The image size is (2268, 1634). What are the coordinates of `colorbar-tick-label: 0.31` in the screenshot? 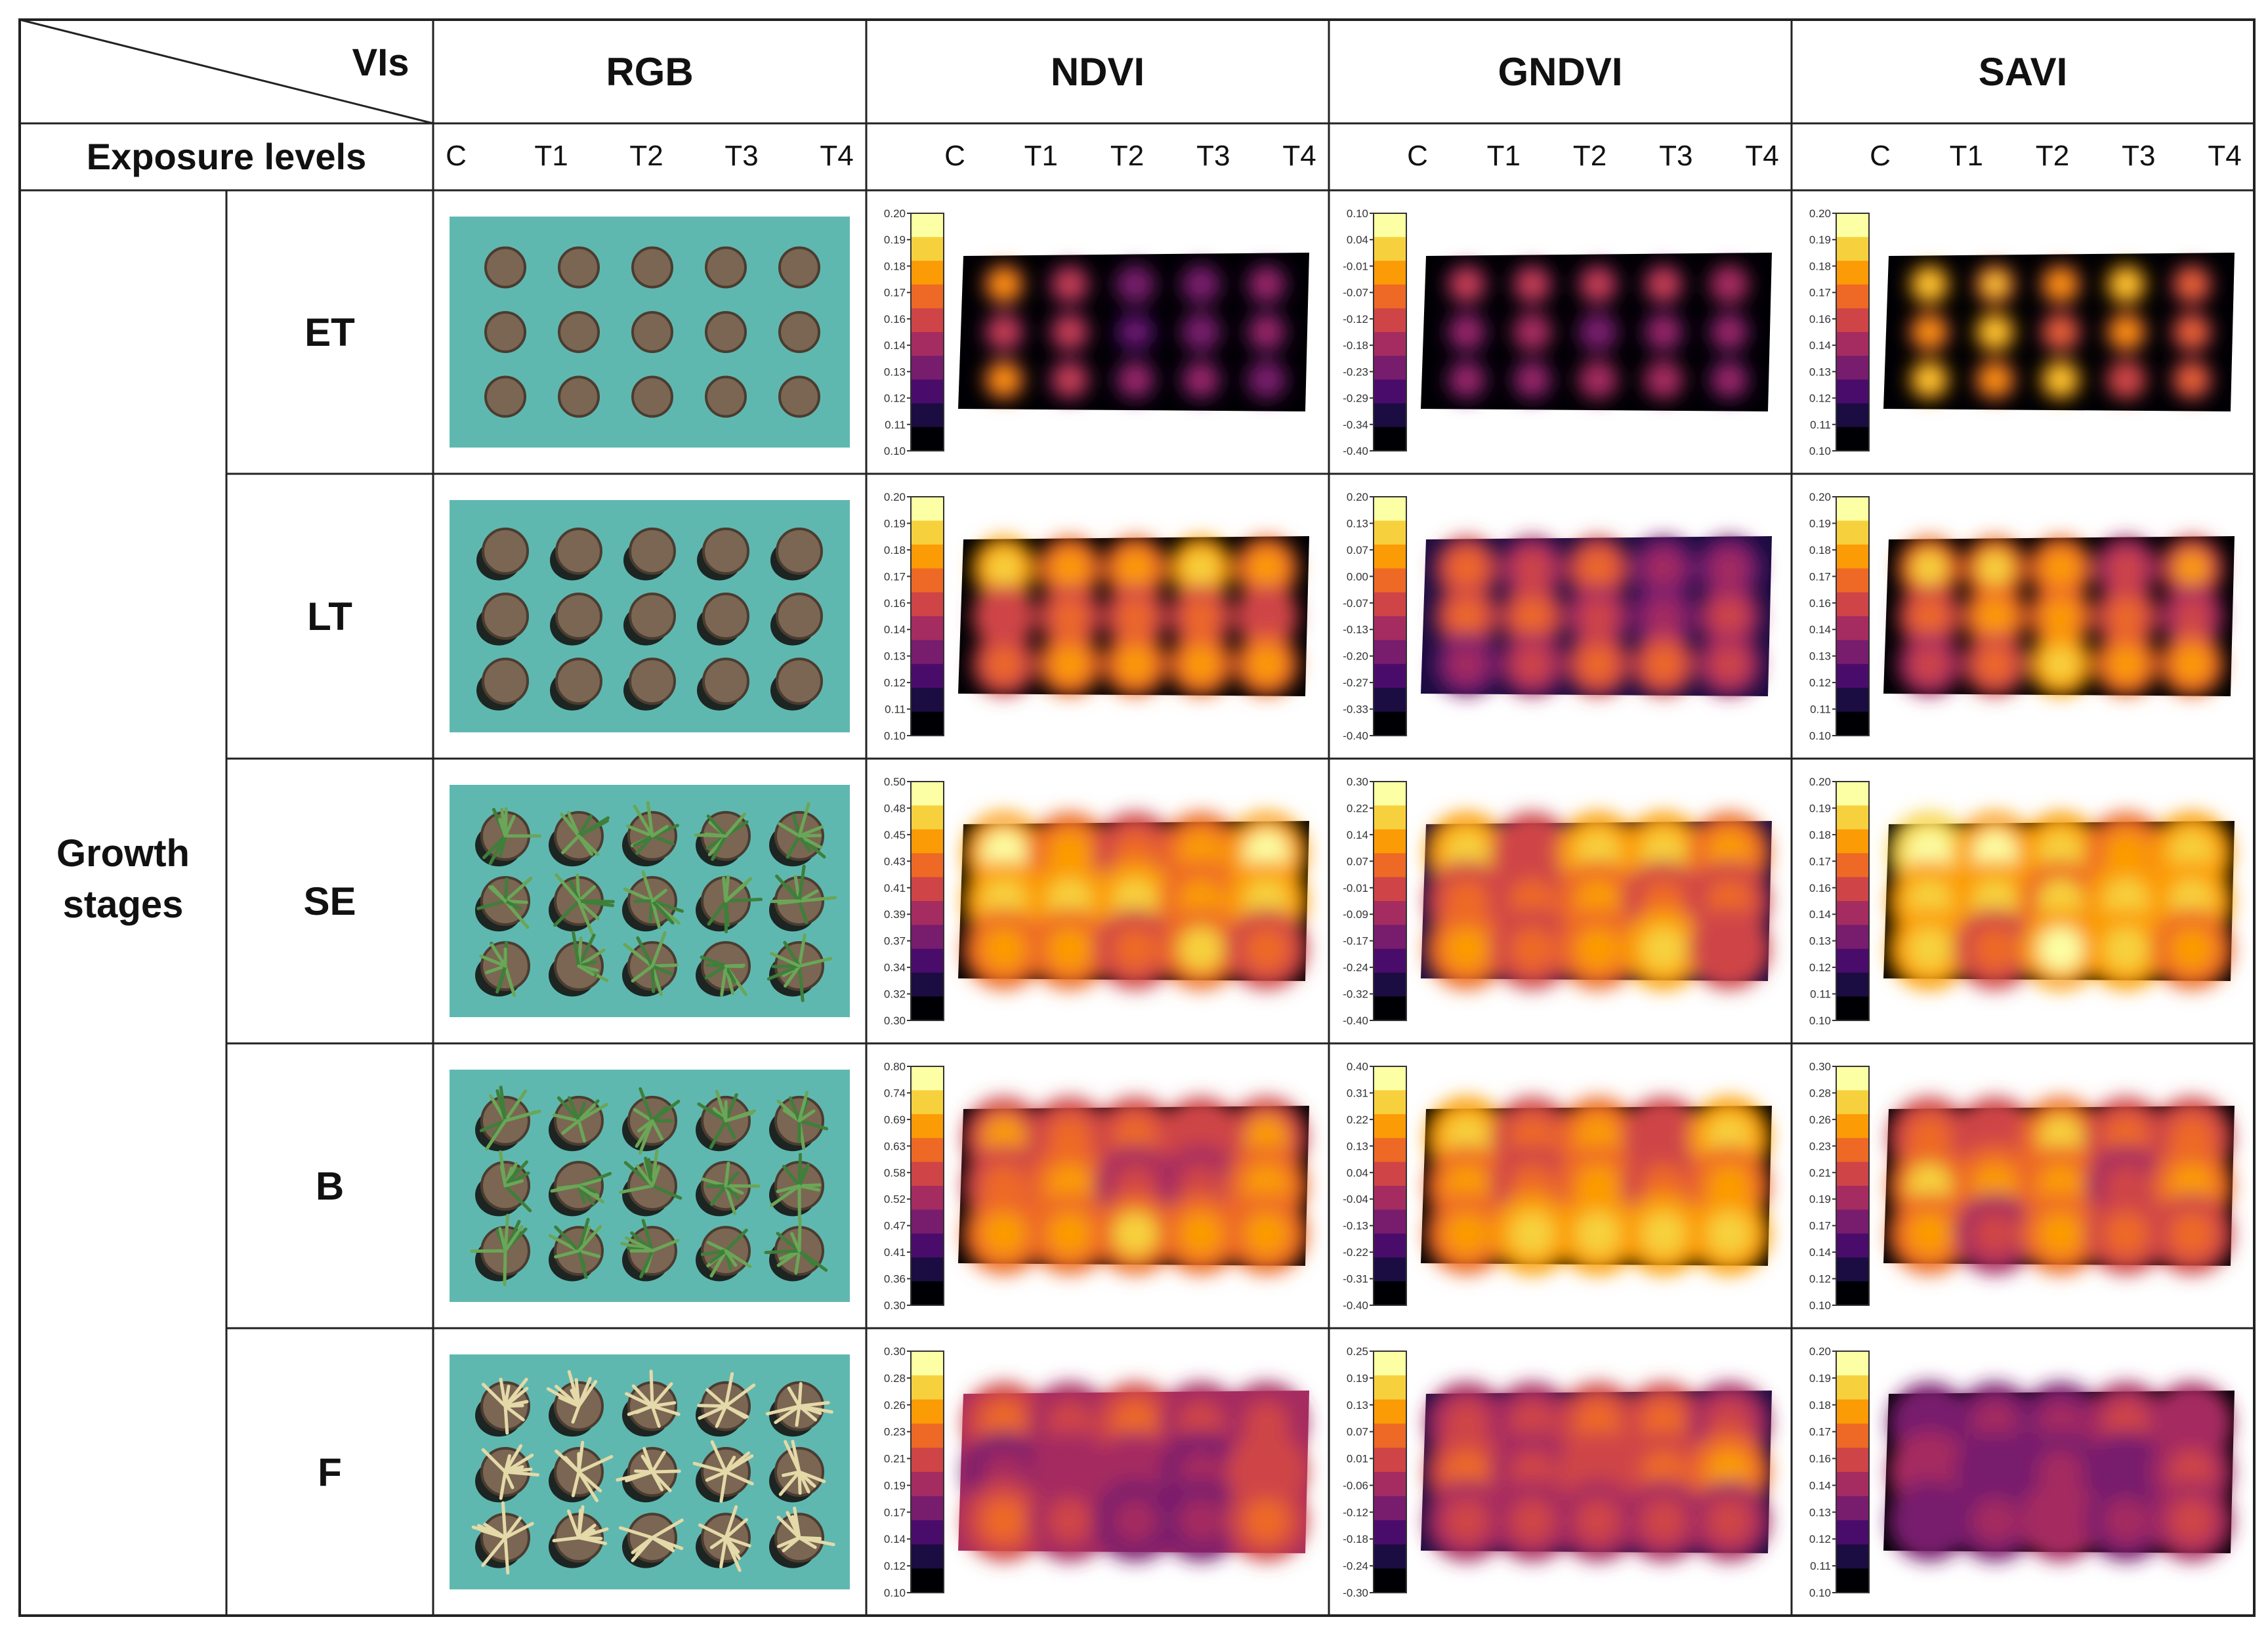 It's located at (1357, 1093).